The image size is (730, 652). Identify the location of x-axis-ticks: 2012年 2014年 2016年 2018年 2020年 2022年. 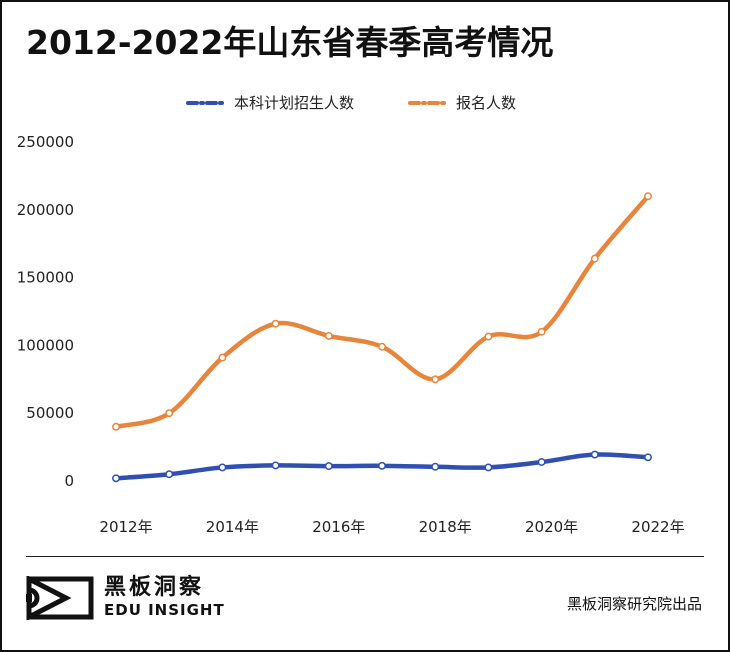
(391, 527).